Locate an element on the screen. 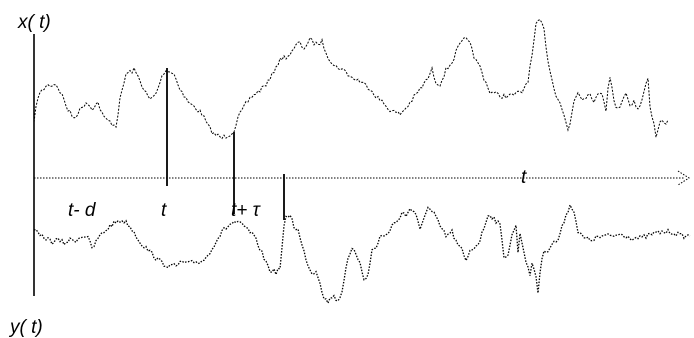  time-axis-label: t is located at coordinates (524, 177).